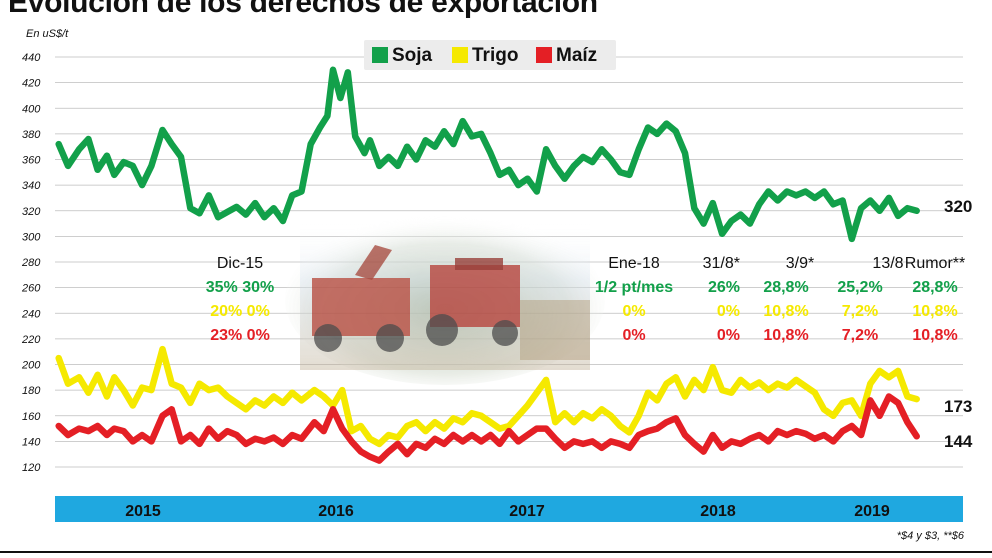  Describe the element at coordinates (47, 34) in the screenshot. I see `unit-label: En uS$/t` at that location.